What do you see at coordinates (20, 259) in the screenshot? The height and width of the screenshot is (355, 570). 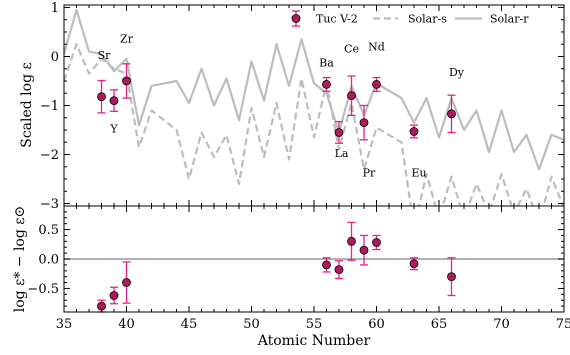 I see `bottom-y-axis-title: log ε* − log ε⊙` at bounding box center [20, 259].